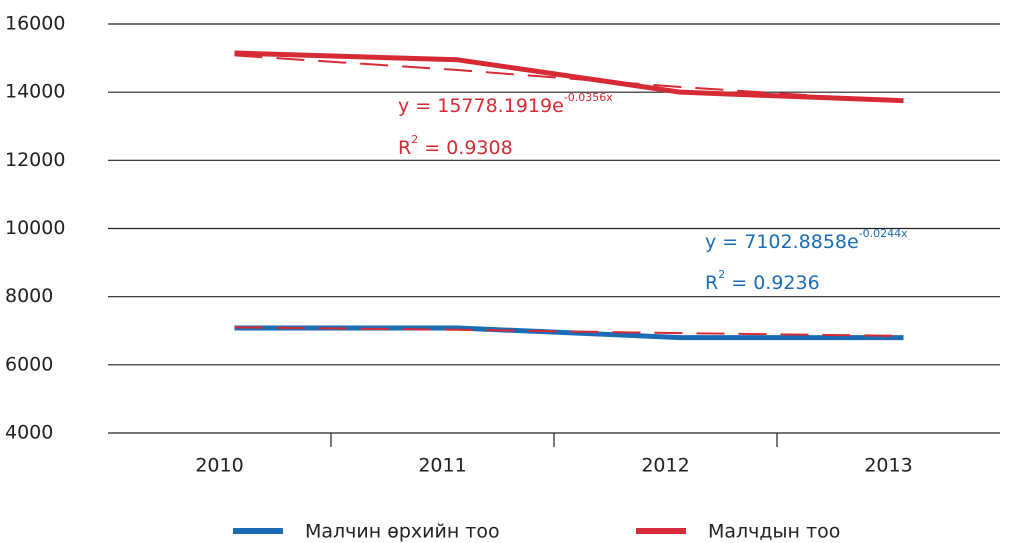 Image resolution: width=1017 pixels, height=543 pixels. I want to click on trend-equation: y = 15778.1919e-0.0356x, so click(505, 104).